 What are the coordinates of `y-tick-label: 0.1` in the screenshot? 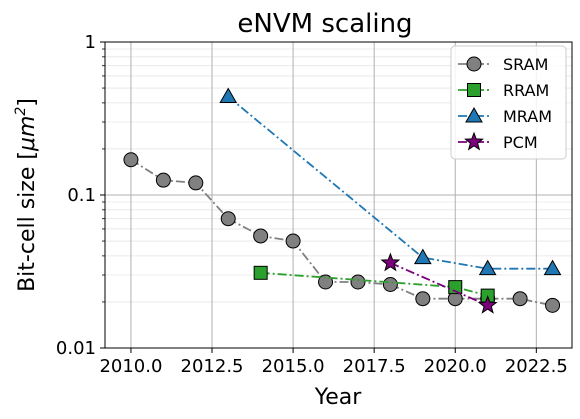 It's located at (81, 195).